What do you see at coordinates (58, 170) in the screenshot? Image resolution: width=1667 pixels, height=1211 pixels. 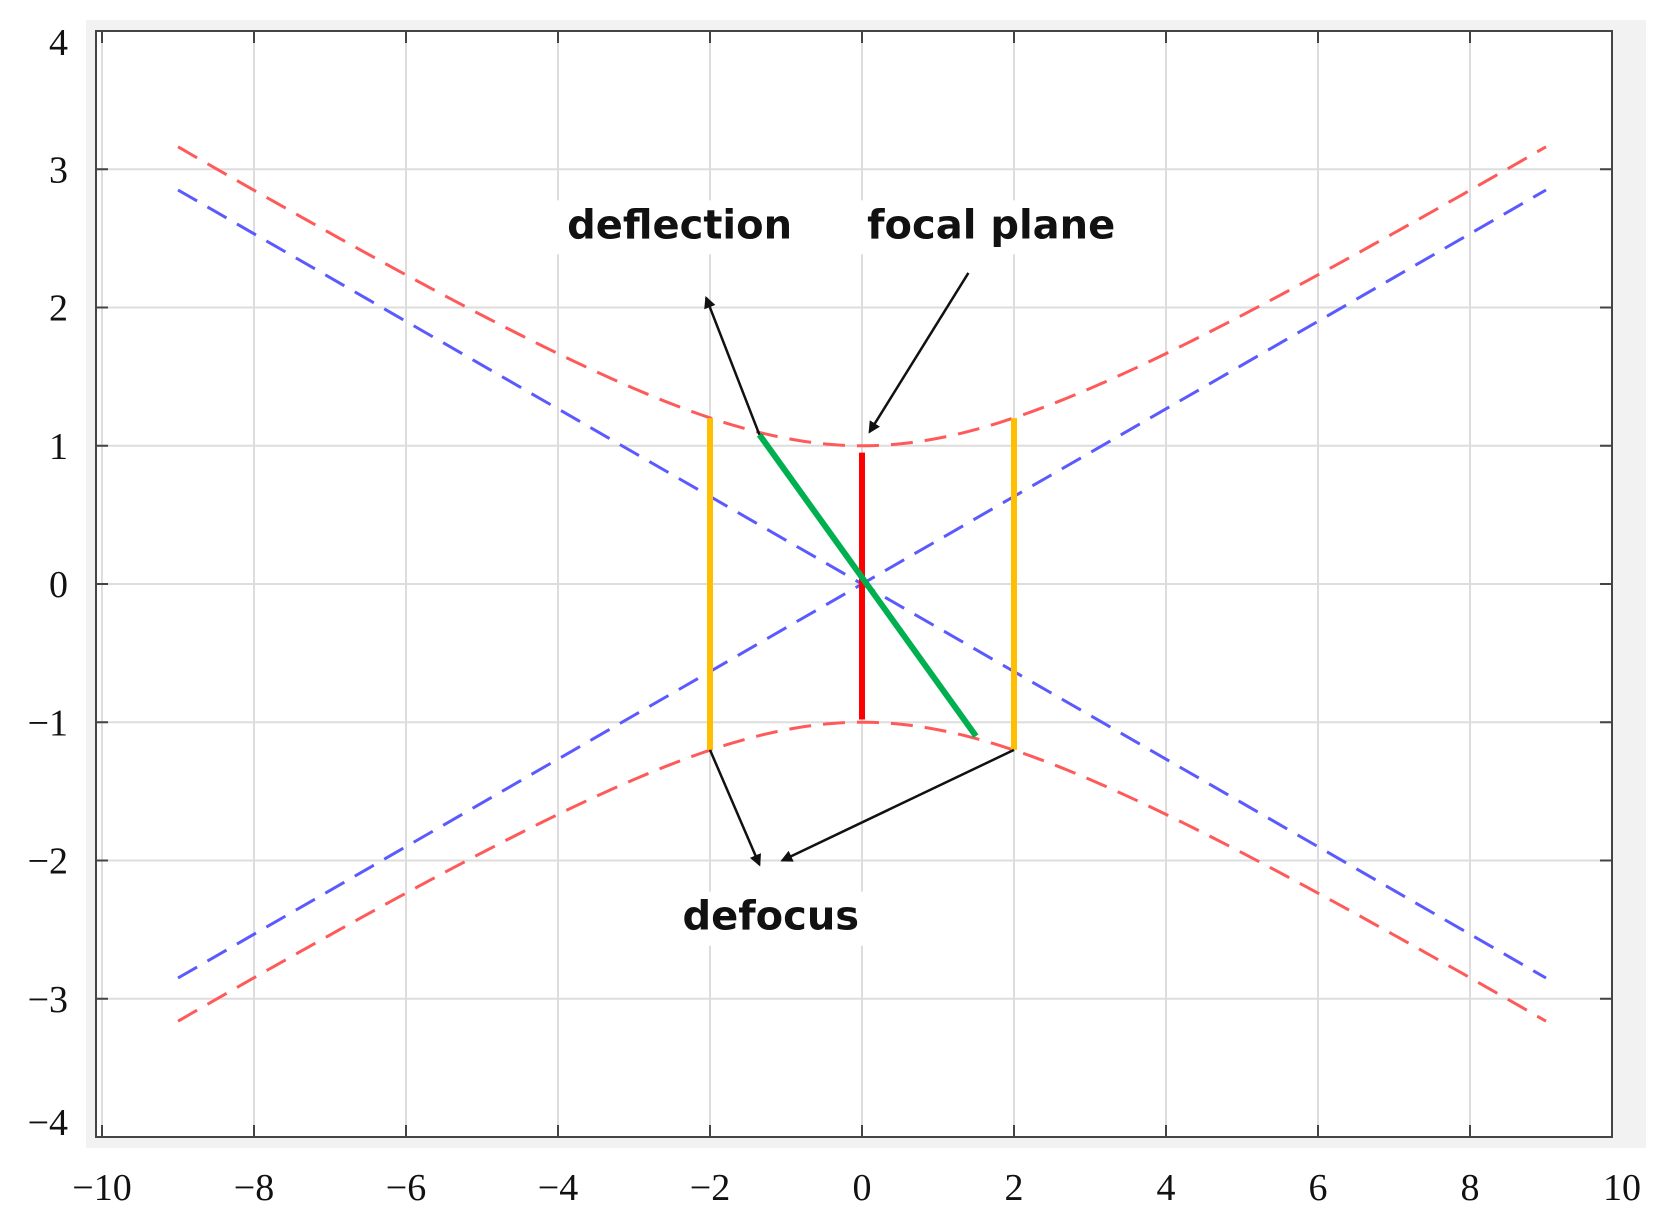 I see `y-tick-label: 3` at bounding box center [58, 170].